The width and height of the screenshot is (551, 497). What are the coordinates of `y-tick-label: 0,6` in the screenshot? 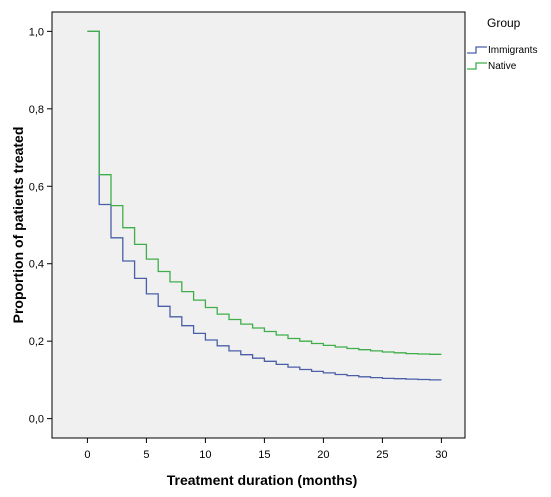 It's located at (36, 187).